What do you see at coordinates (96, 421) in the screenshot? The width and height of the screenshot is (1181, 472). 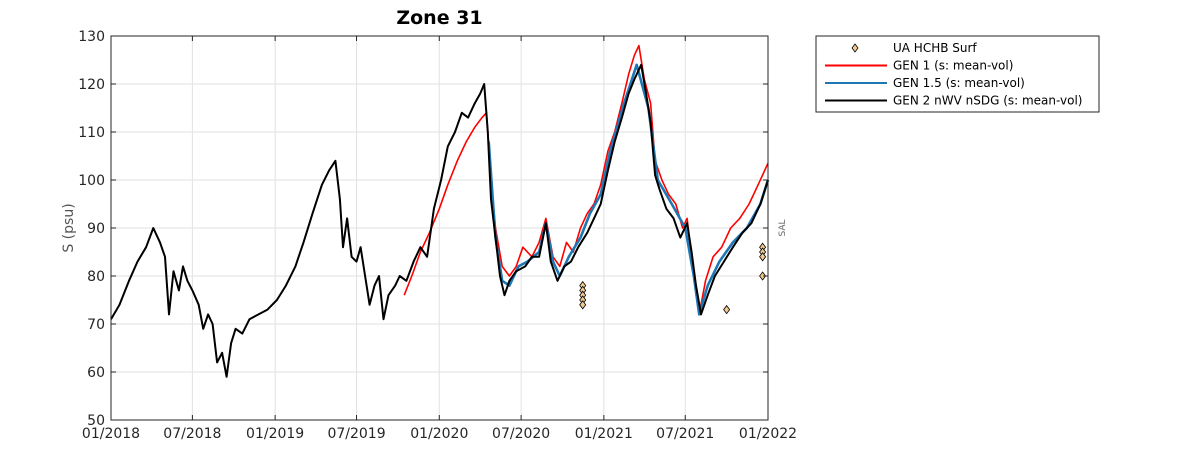 I see `y-tick-label: 50` at bounding box center [96, 421].